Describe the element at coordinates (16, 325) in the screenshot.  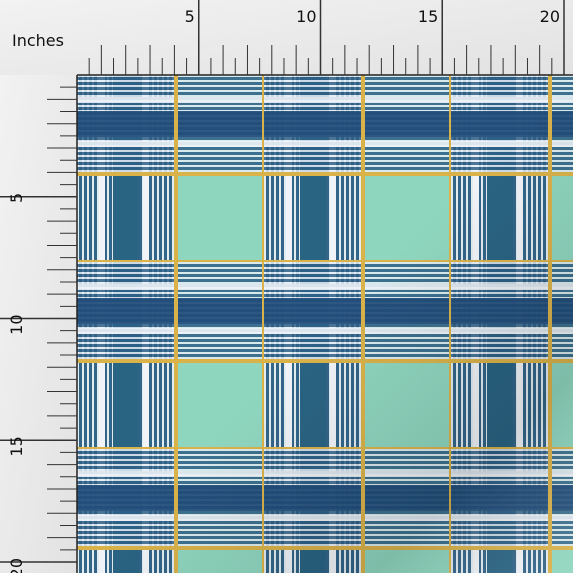
I see `left-ruler-label: 10` at that location.